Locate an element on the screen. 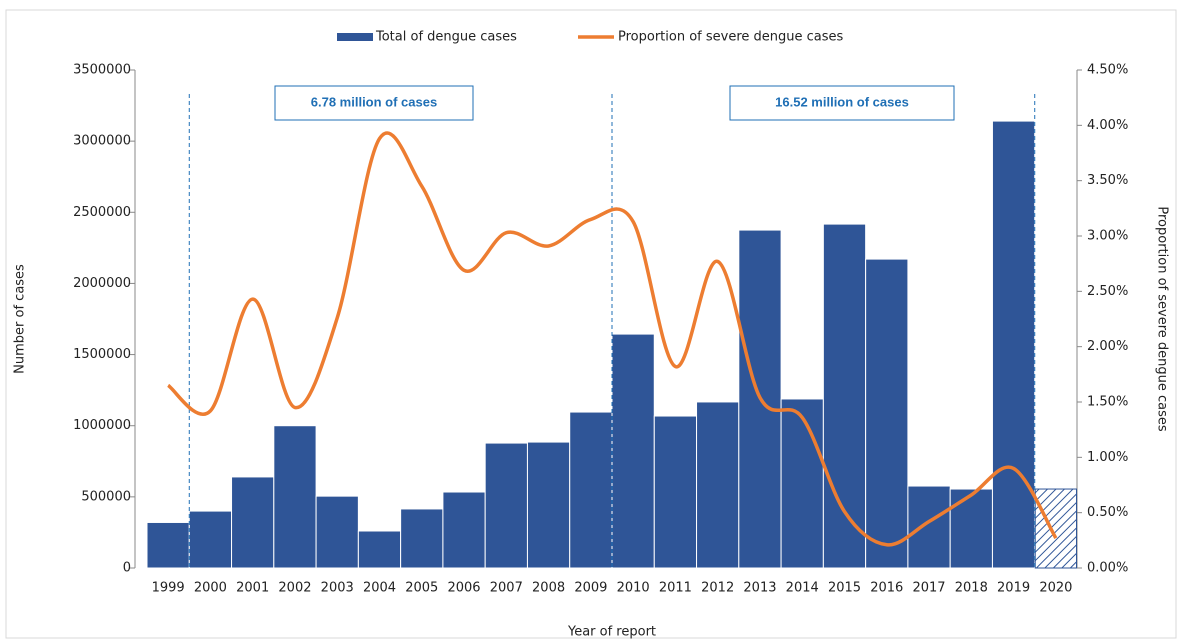  y-tick-label: 3500000 is located at coordinates (102, 70).